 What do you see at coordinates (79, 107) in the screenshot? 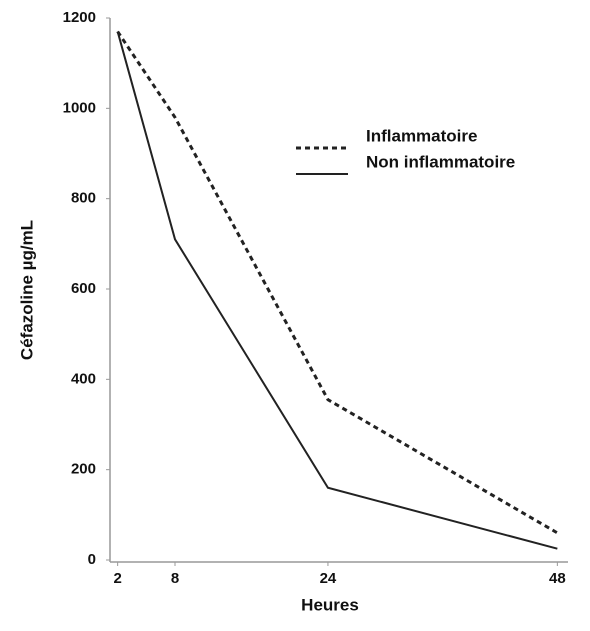
I see `y-tick-label: 1000` at bounding box center [79, 107].